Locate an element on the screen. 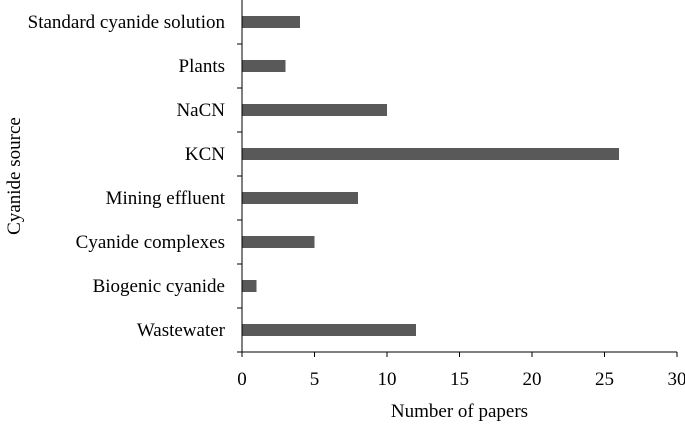 The width and height of the screenshot is (685, 427). x-tick-label: 15 is located at coordinates (459, 379).